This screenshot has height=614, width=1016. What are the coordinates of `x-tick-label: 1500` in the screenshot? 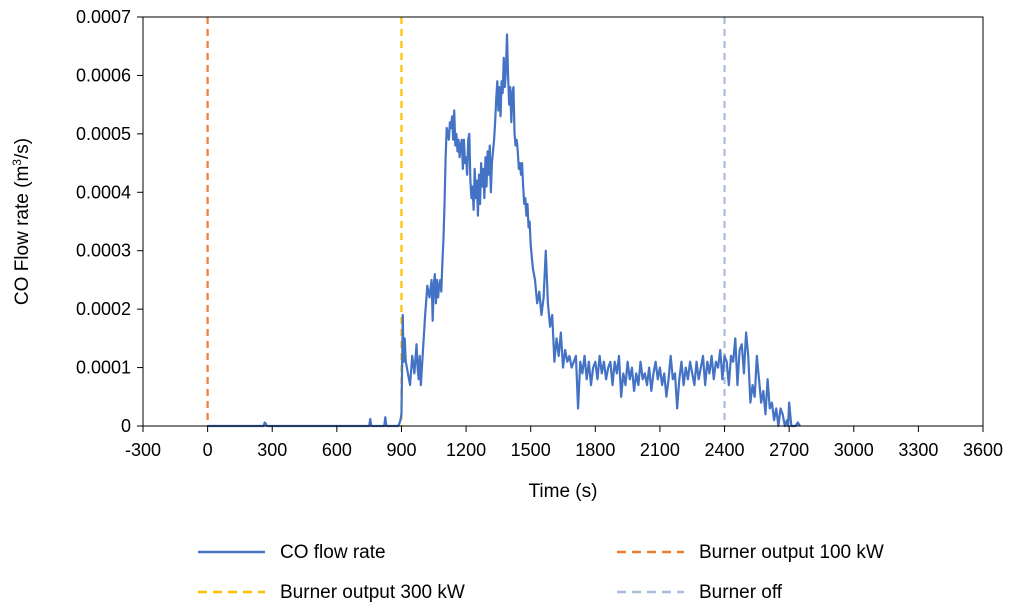 It's located at (531, 450).